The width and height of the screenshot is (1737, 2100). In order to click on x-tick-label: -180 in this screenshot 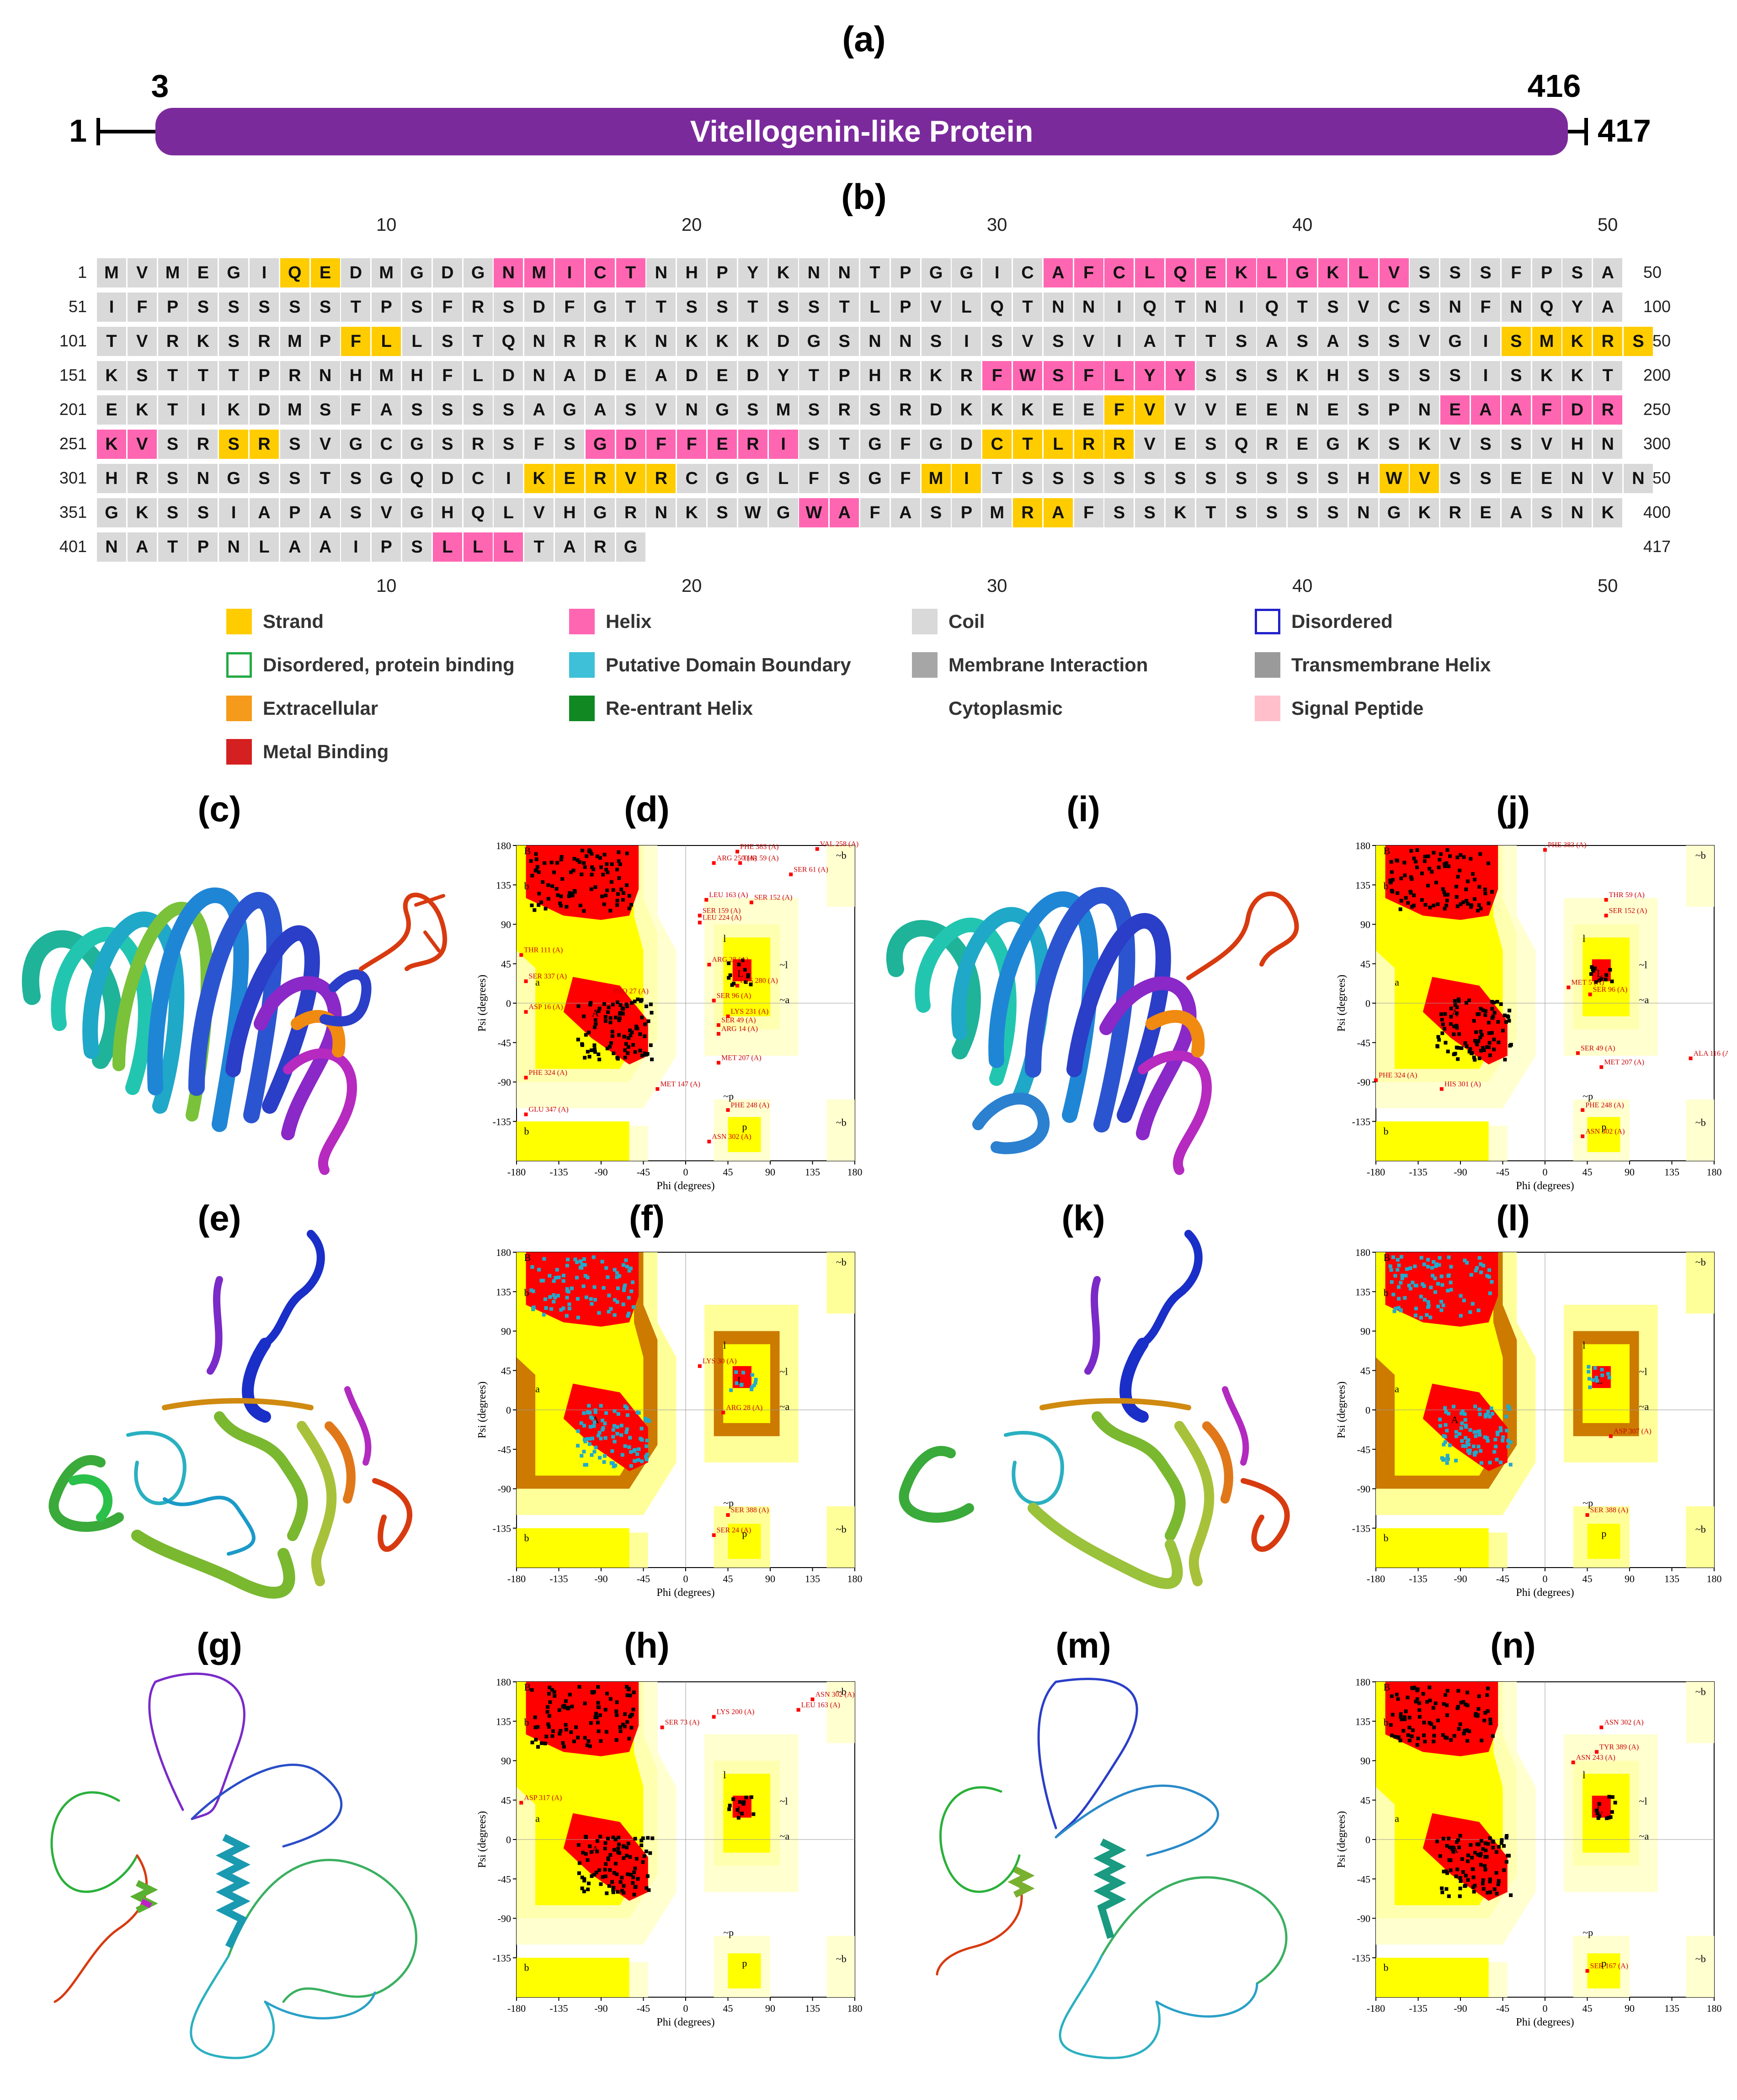, I will do `click(1376, 1172)`.